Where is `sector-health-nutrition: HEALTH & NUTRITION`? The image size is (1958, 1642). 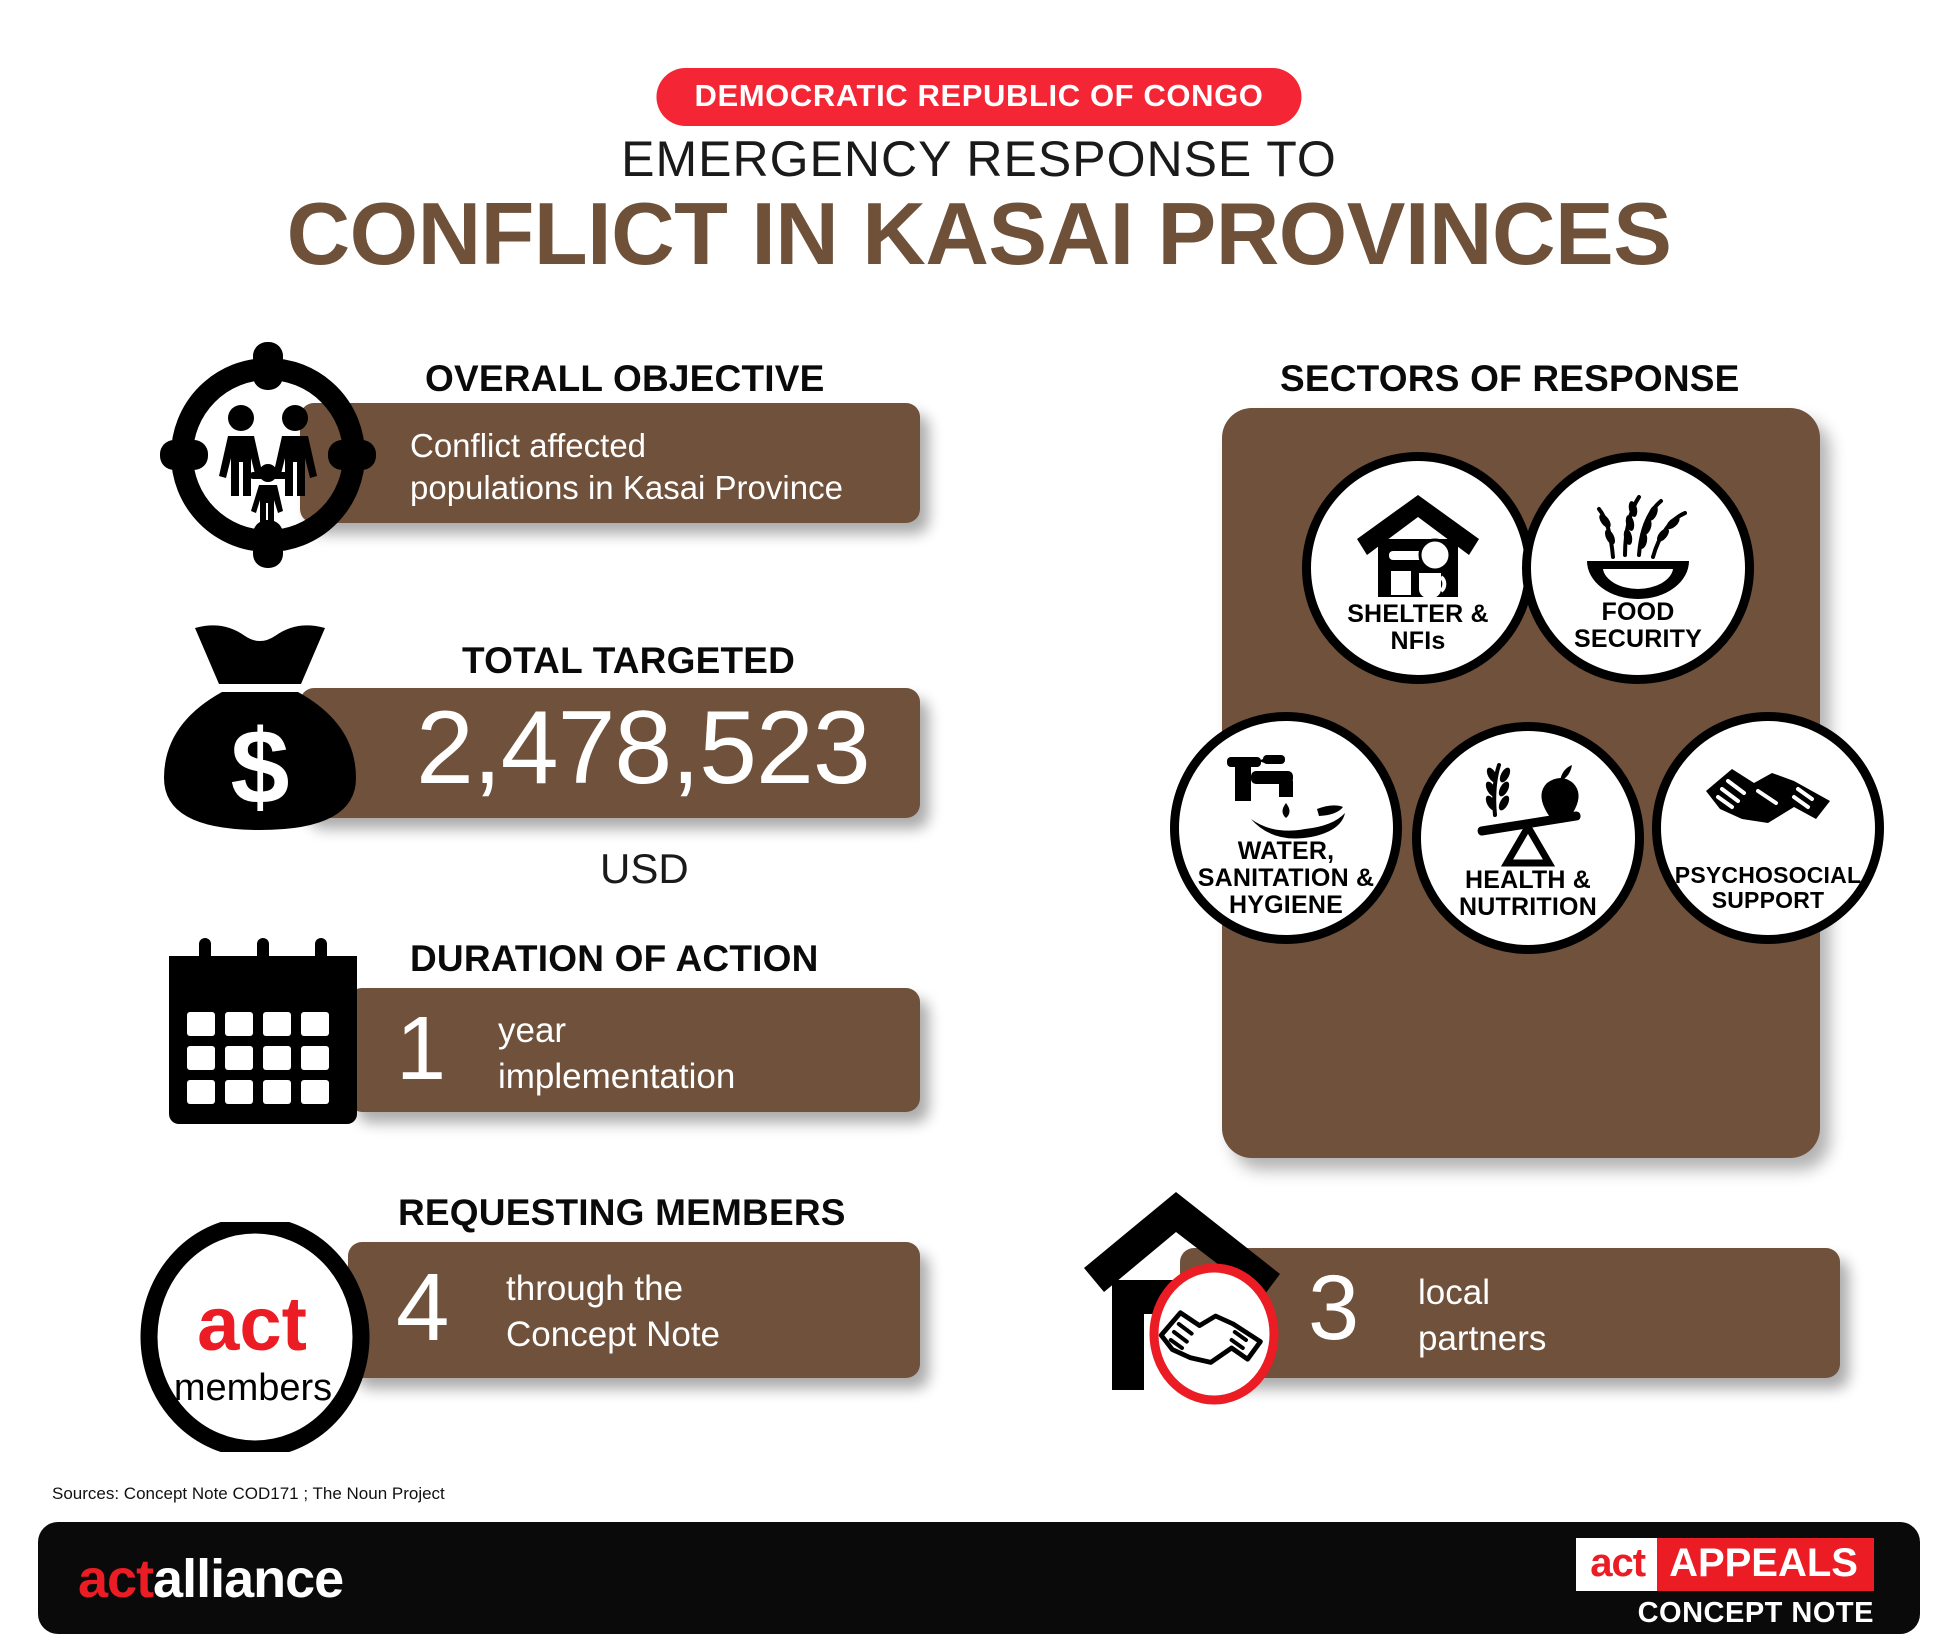 sector-health-nutrition: HEALTH & NUTRITION is located at coordinates (1528, 838).